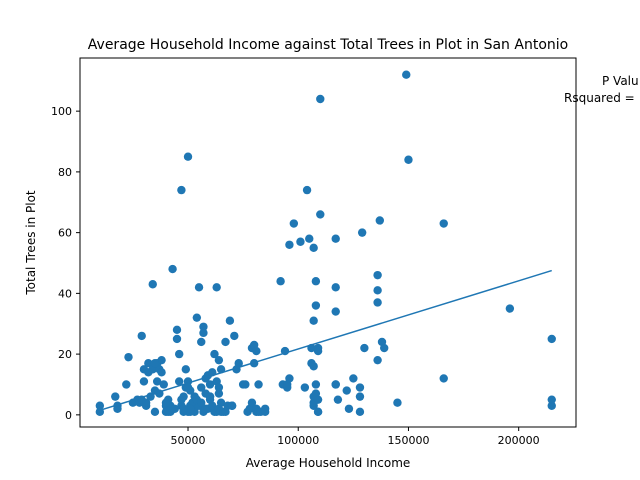  What do you see at coordinates (328, 463) in the screenshot?
I see `x-axis-label: Average Household Income` at bounding box center [328, 463].